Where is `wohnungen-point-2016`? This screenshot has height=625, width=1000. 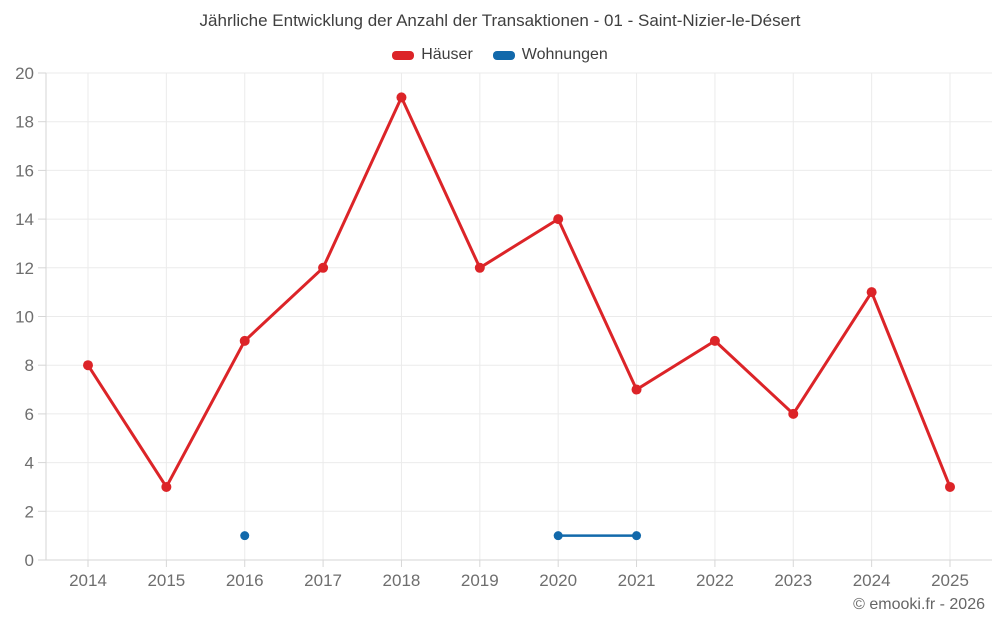 wohnungen-point-2016 is located at coordinates (245, 536).